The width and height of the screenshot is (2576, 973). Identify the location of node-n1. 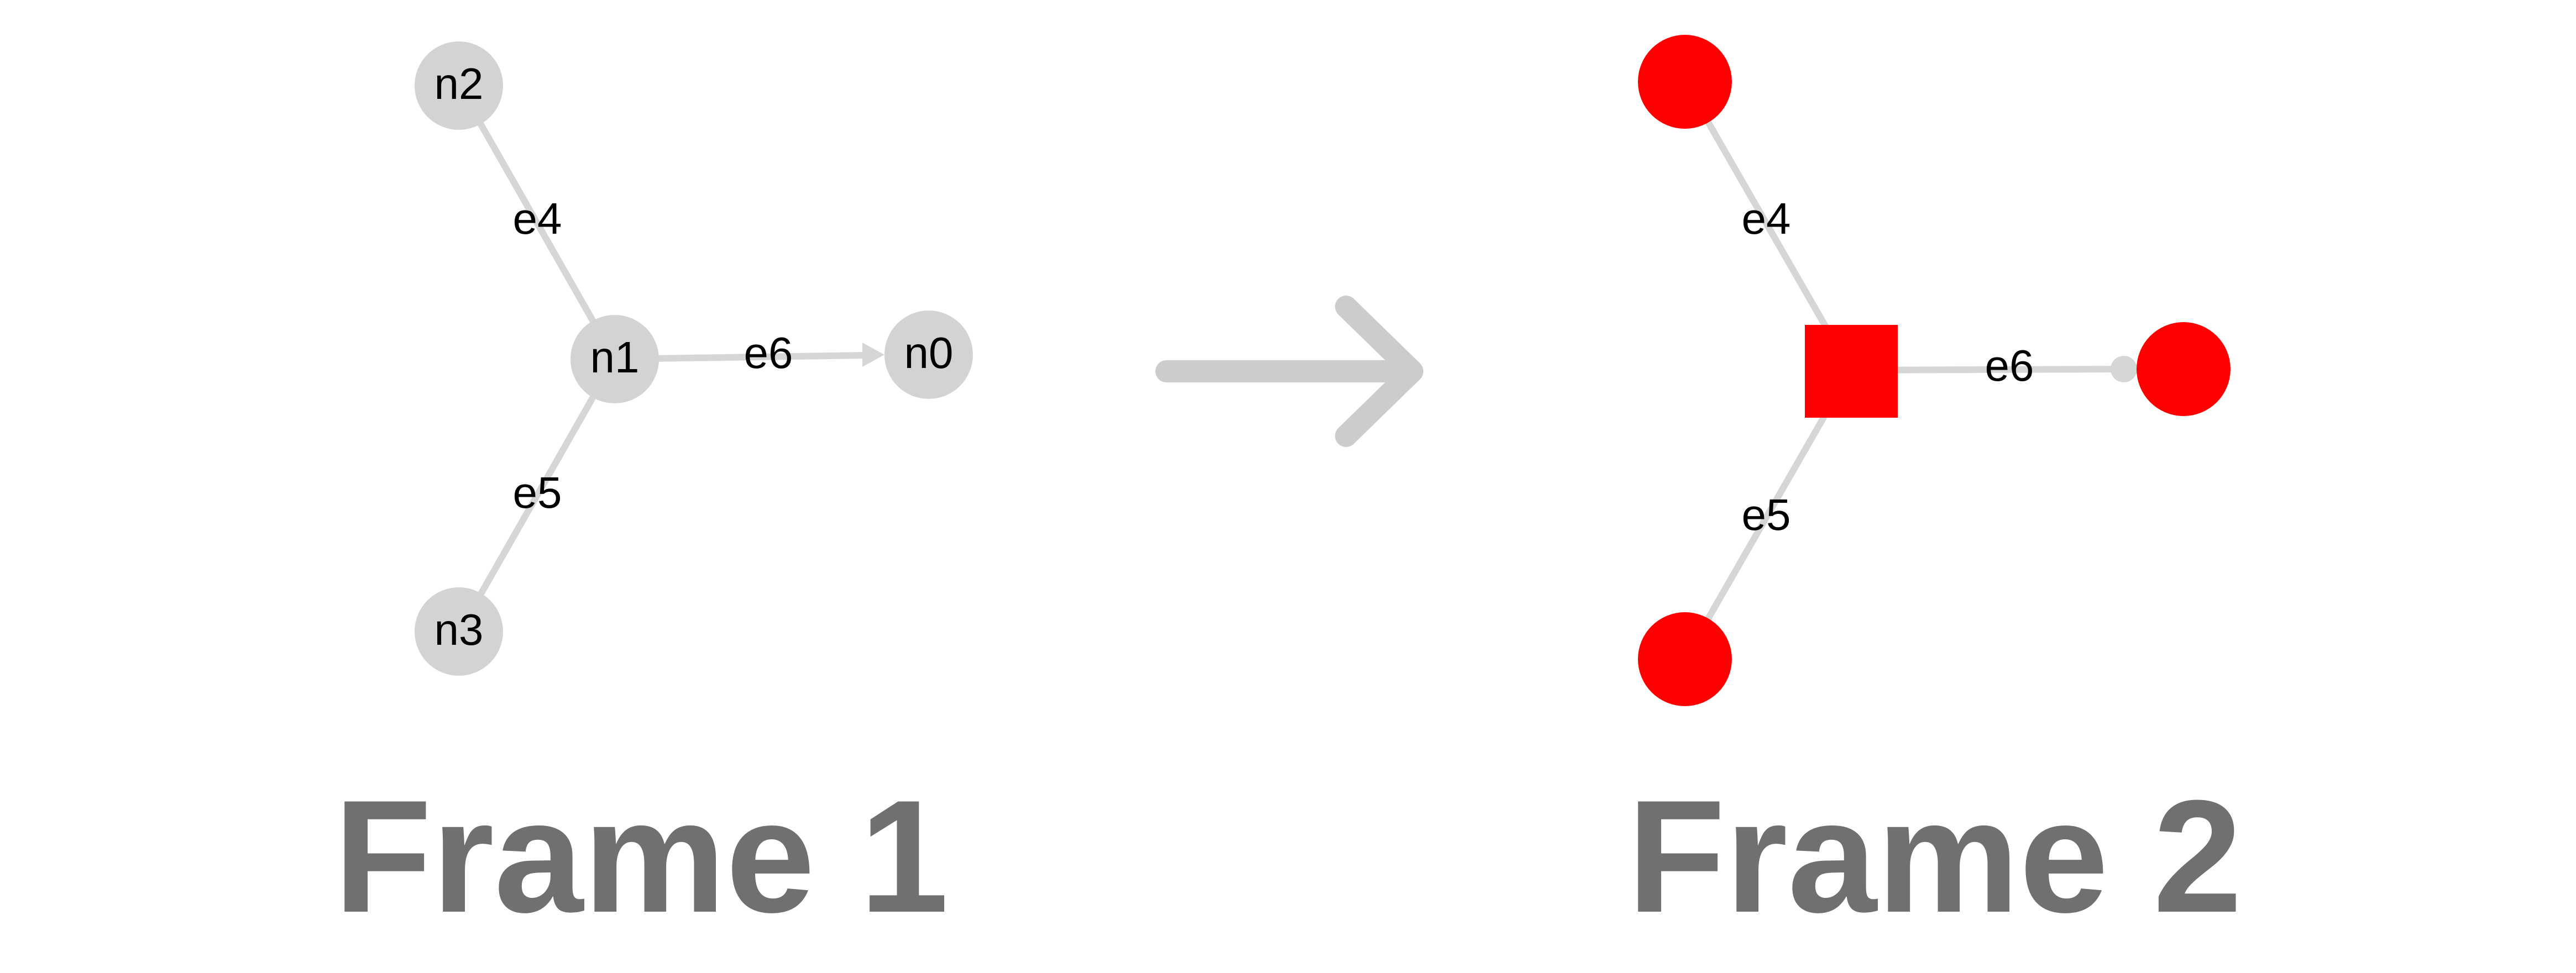
(614, 359).